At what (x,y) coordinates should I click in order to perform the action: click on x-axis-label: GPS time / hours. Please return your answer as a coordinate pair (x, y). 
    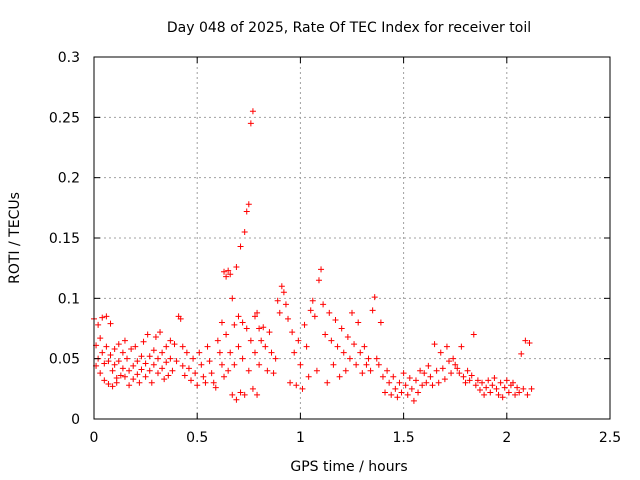
    Looking at the image, I should click on (348, 467).